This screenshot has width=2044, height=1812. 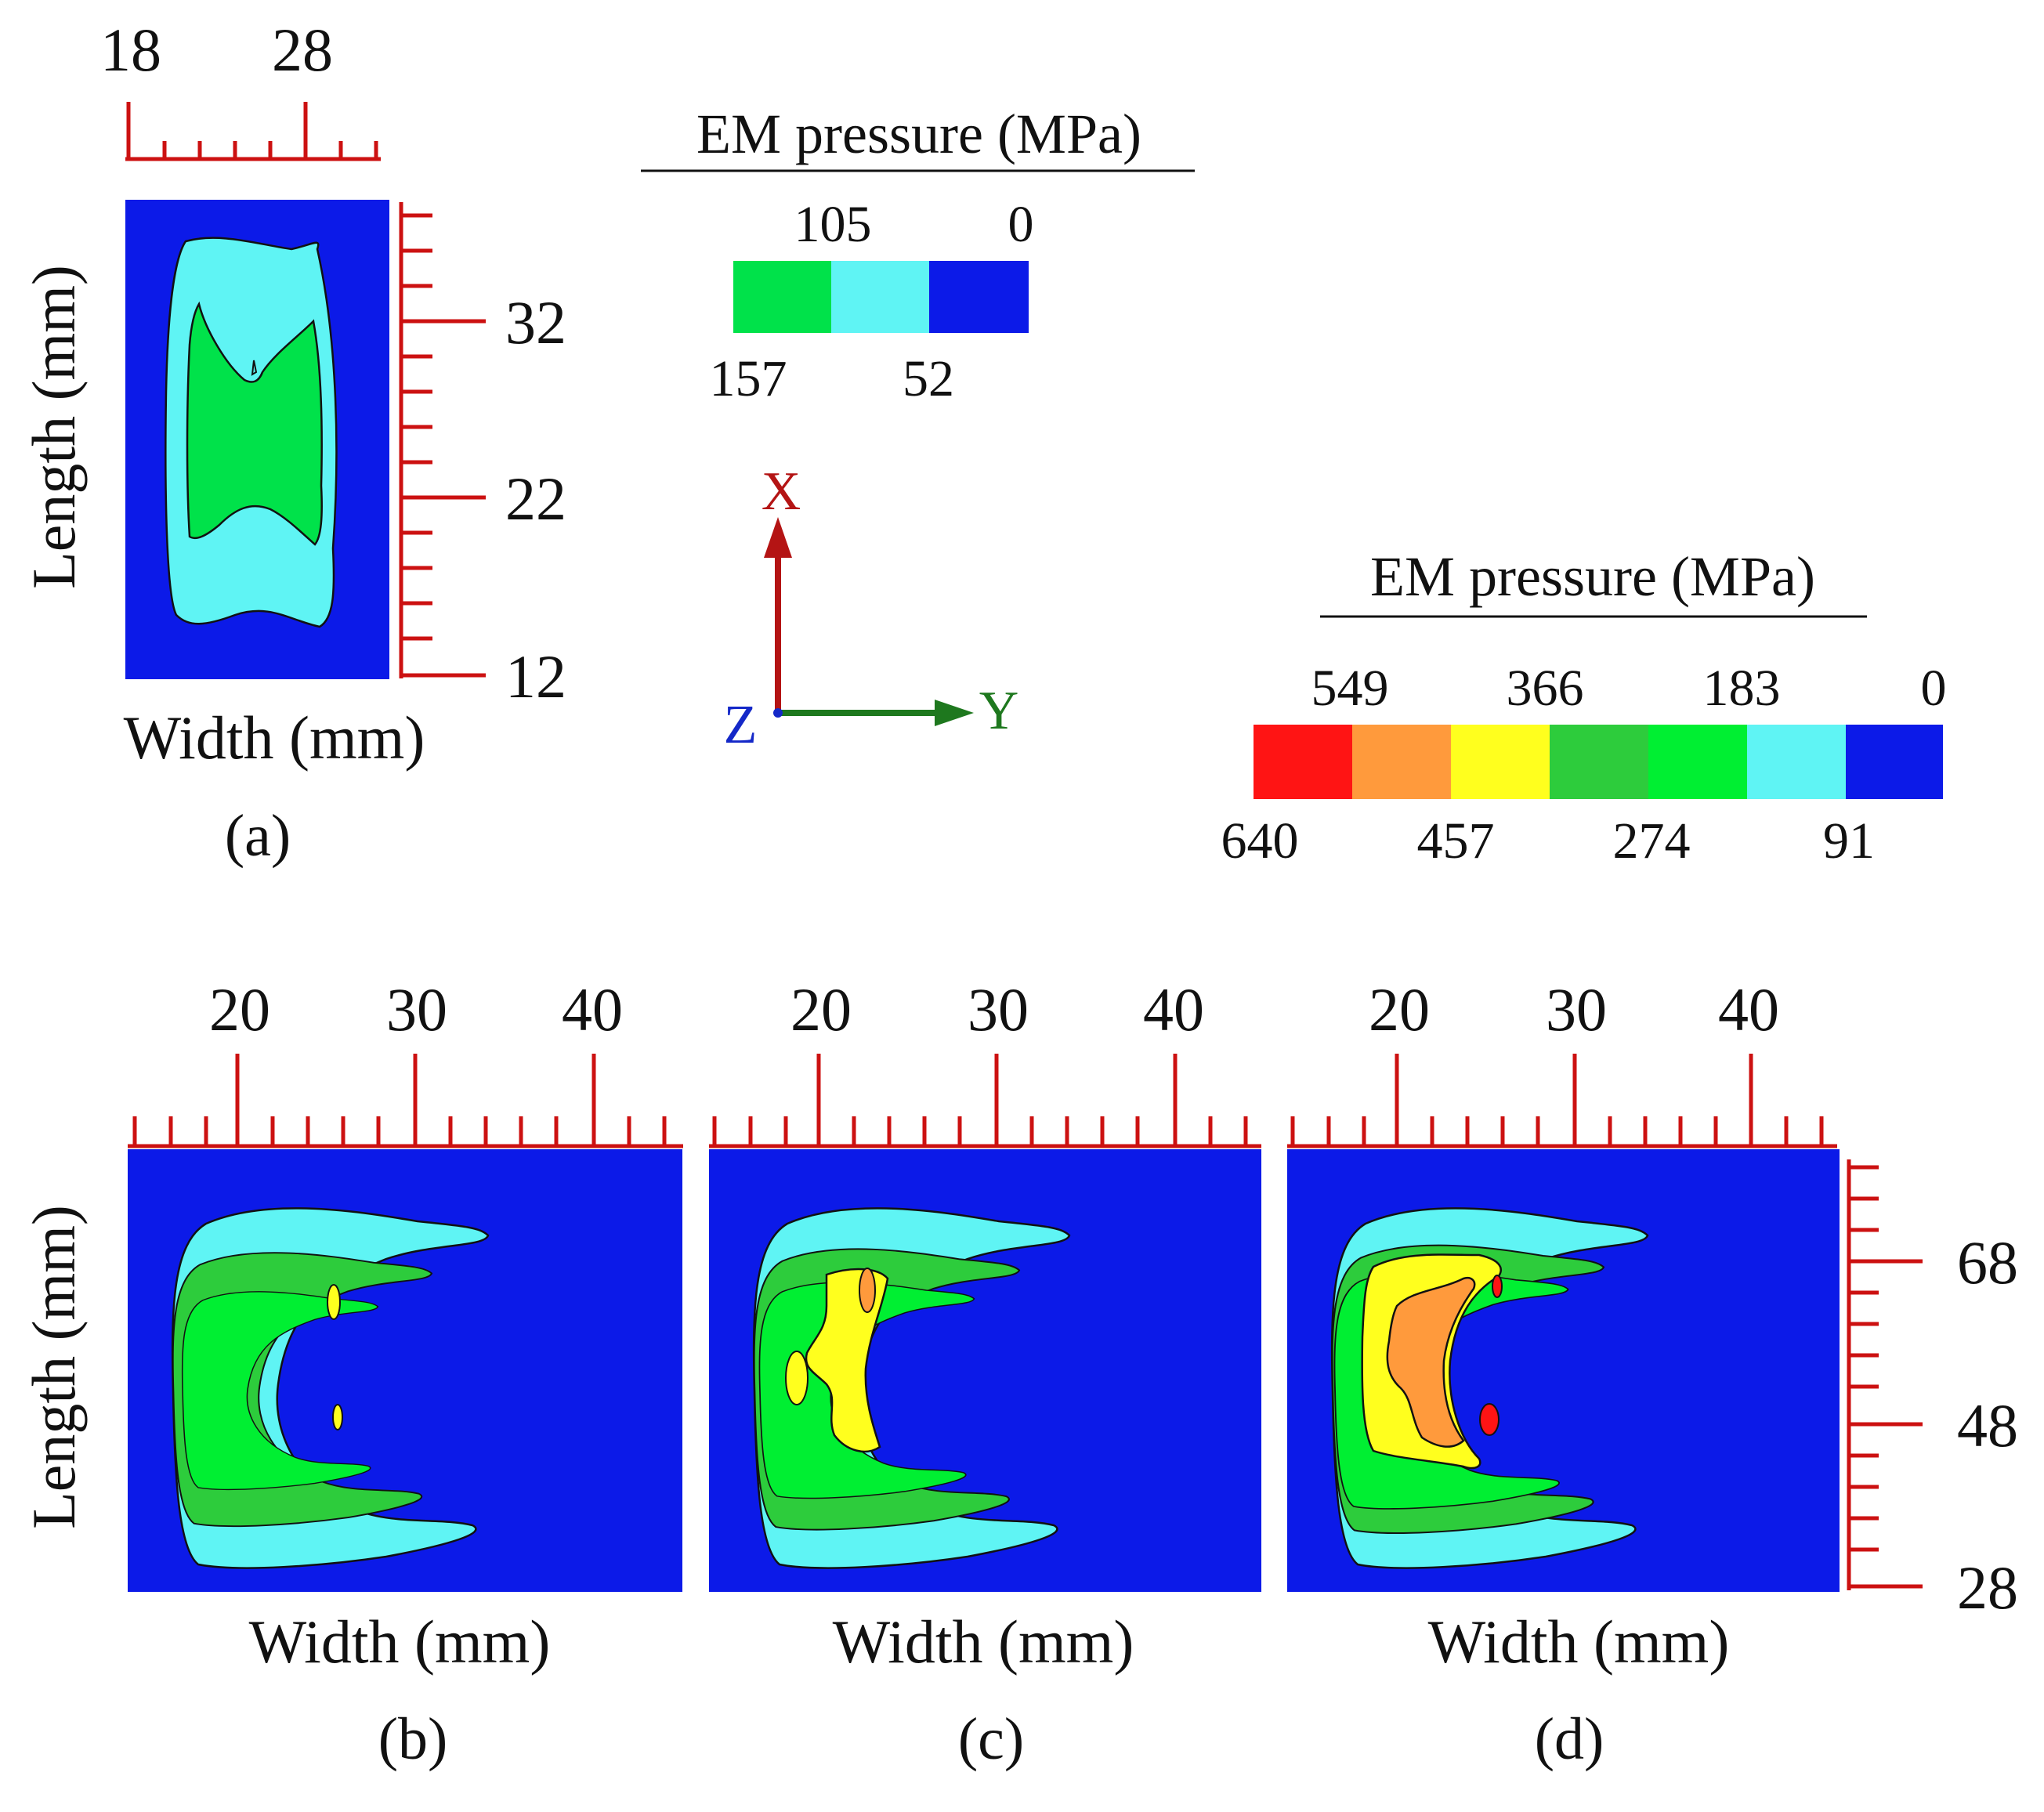 I want to click on panel-a-contour-hole, so click(x=254, y=368).